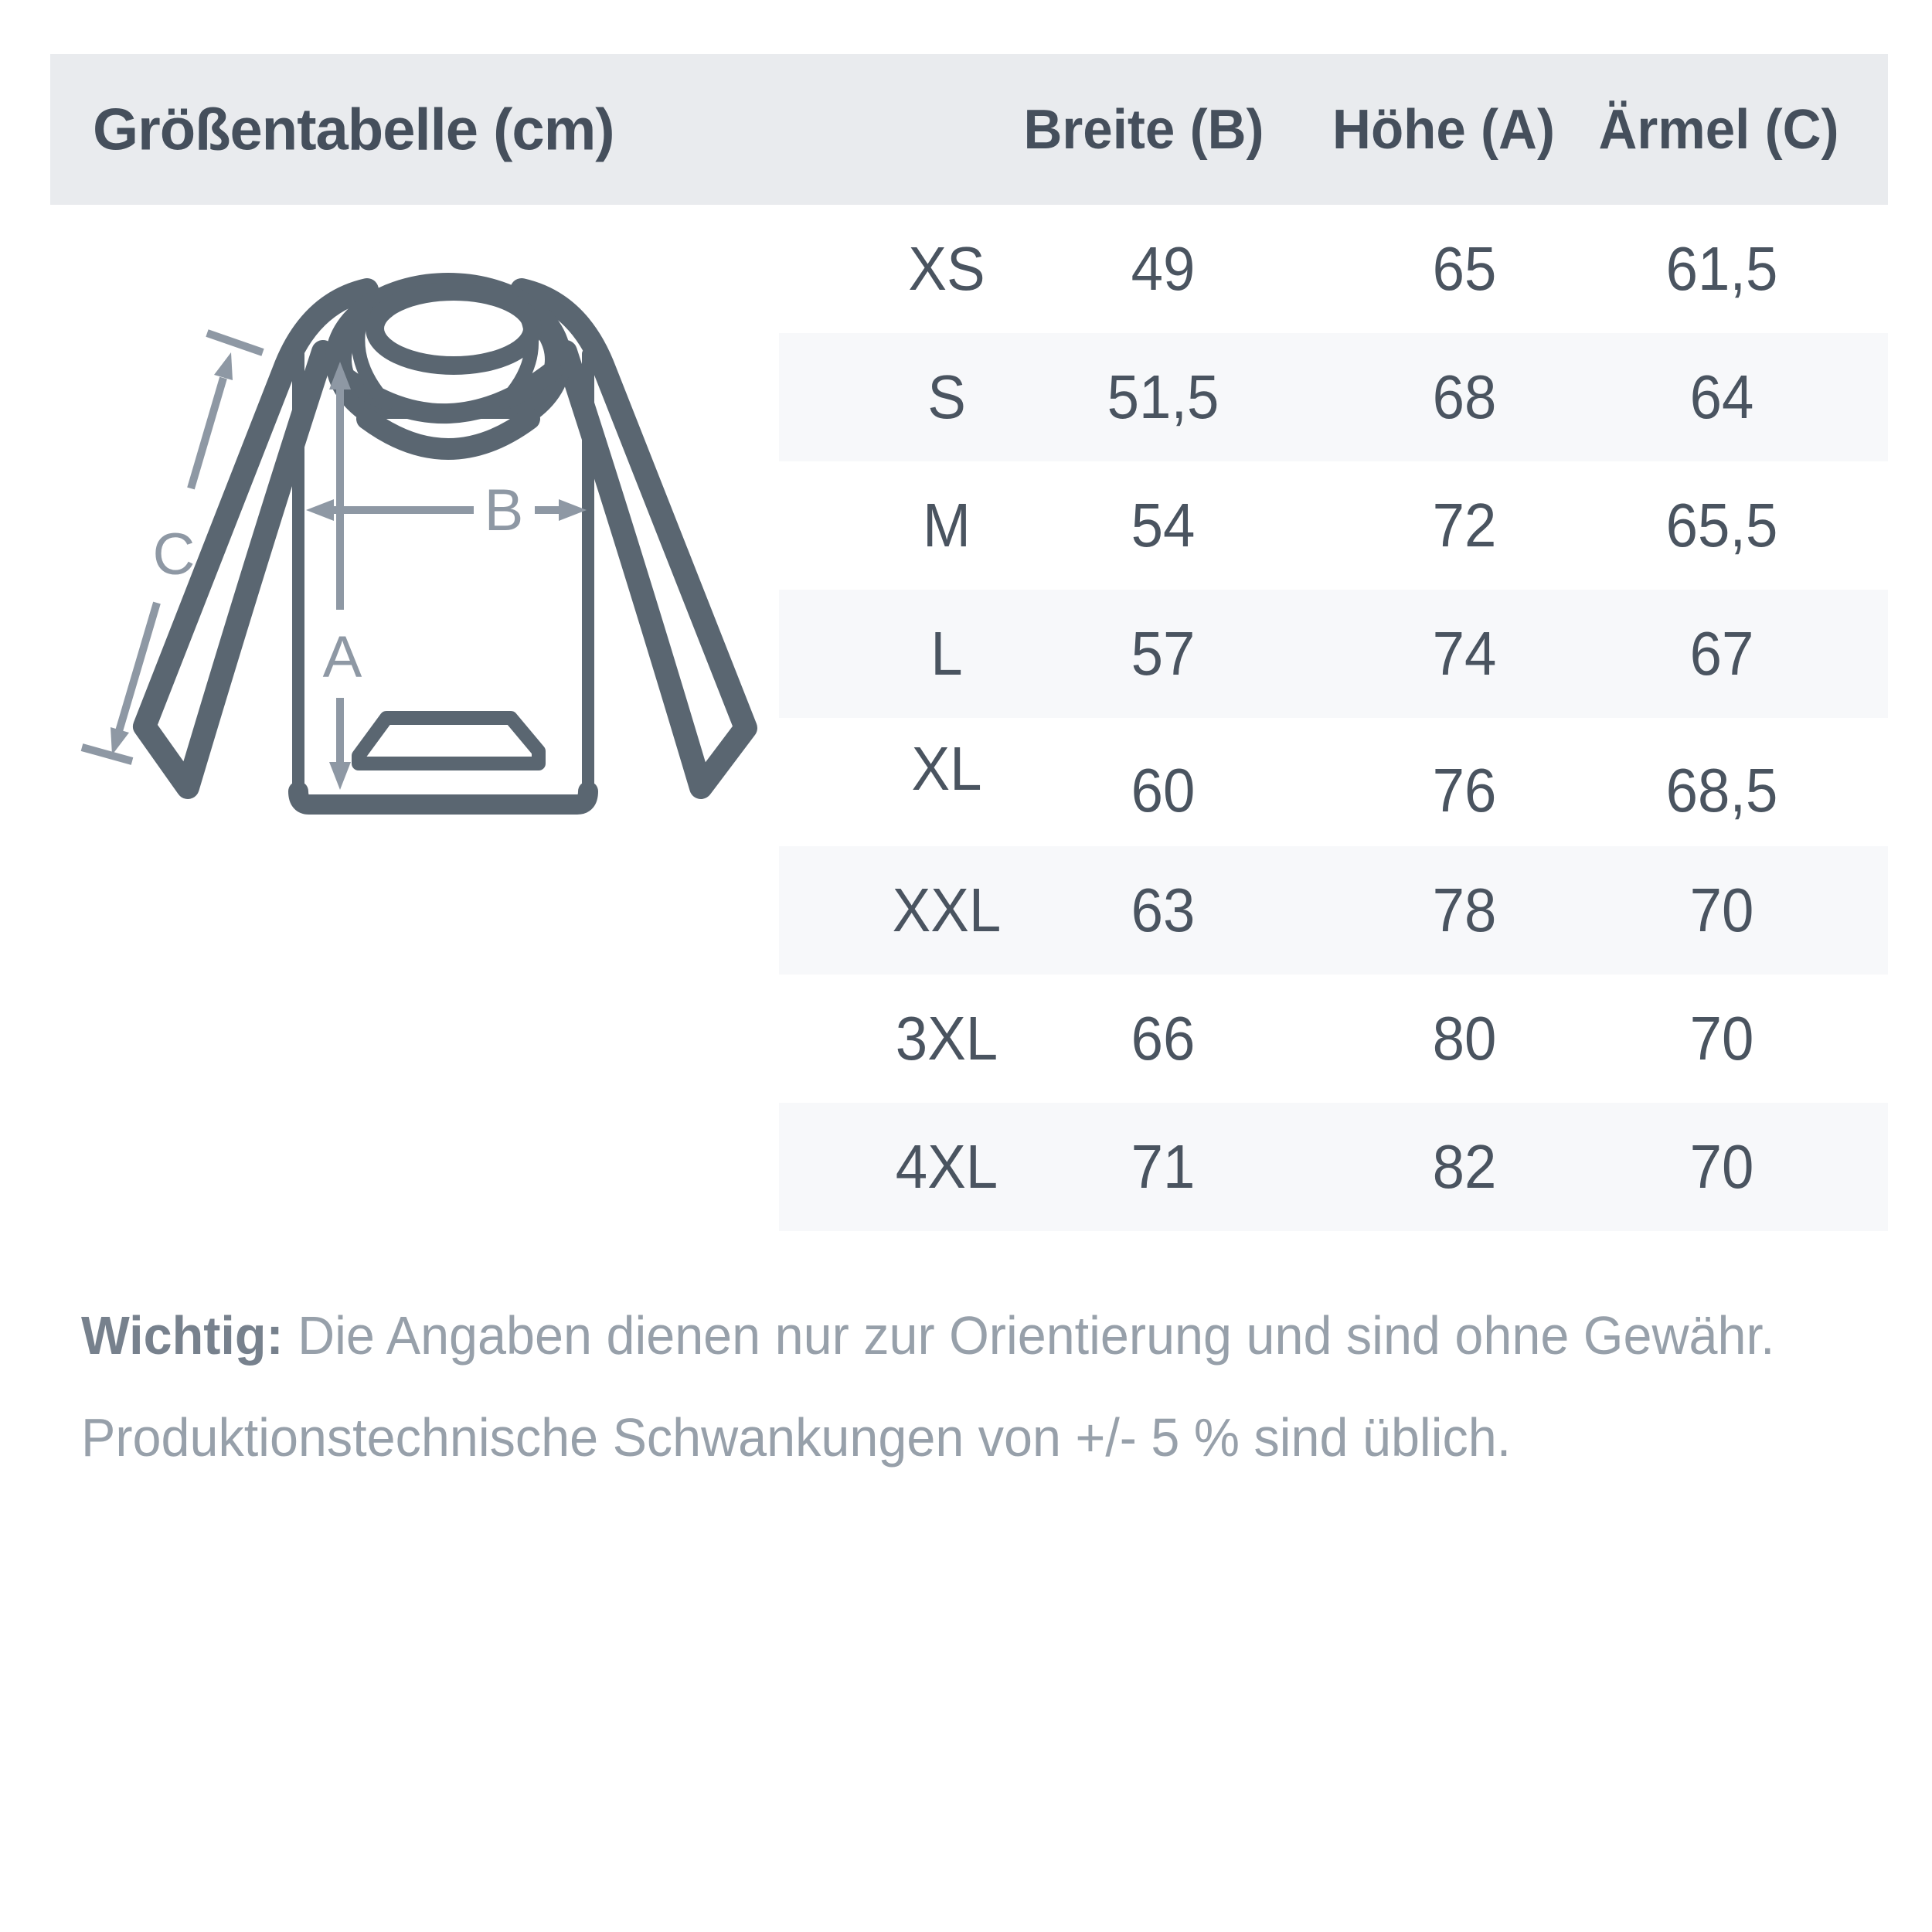  Describe the element at coordinates (454, 328) in the screenshot. I see `hood-opening` at that location.